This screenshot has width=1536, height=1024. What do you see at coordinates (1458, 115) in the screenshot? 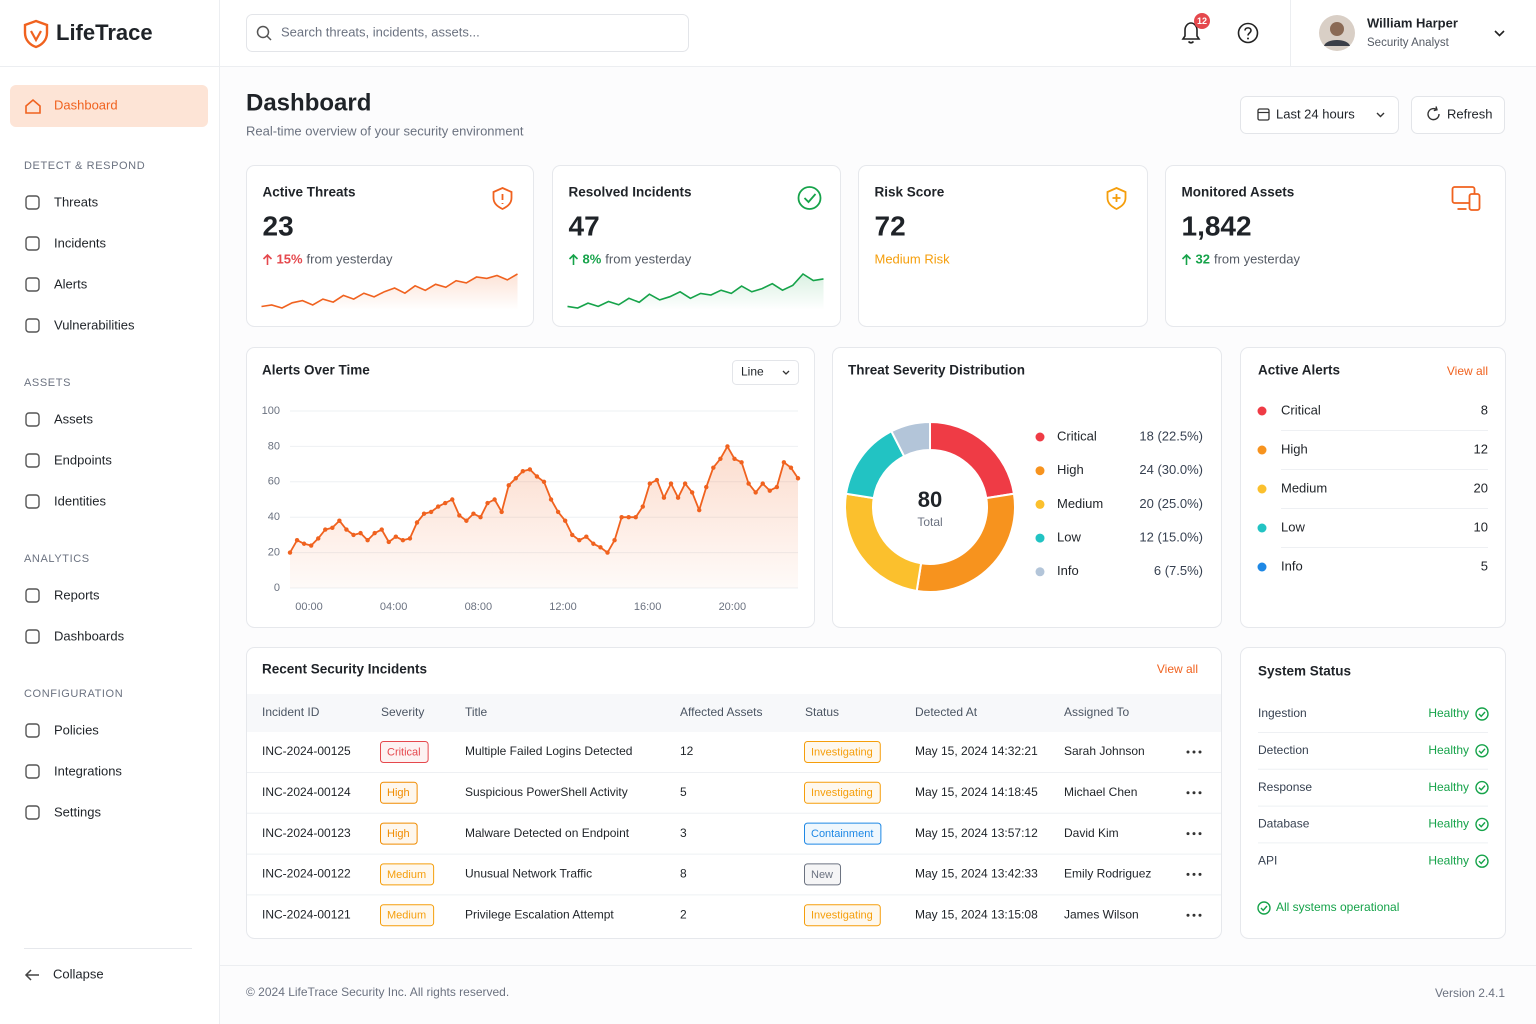
I see `refresh-button: Refresh` at bounding box center [1458, 115].